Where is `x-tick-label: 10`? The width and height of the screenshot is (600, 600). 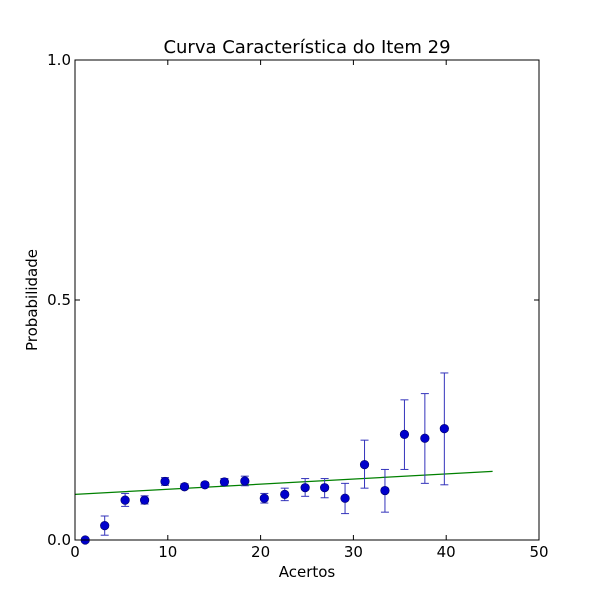 x-tick-label: 10 is located at coordinates (167, 552).